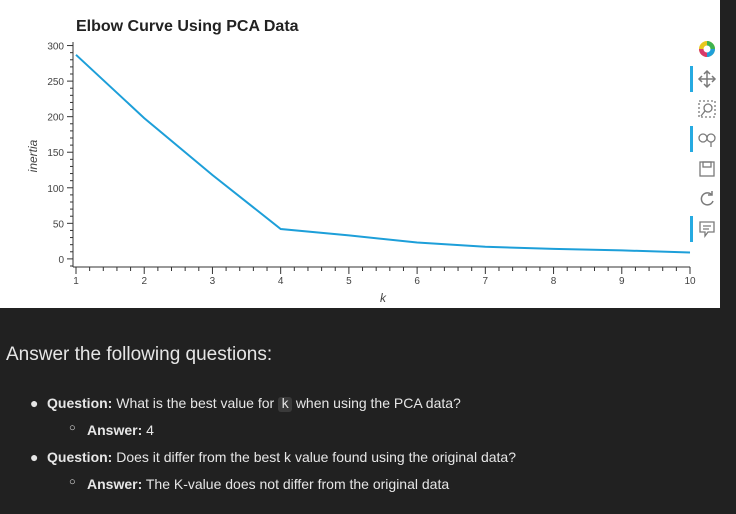  Describe the element at coordinates (55, 82) in the screenshot. I see `y-tick-label: 250` at that location.